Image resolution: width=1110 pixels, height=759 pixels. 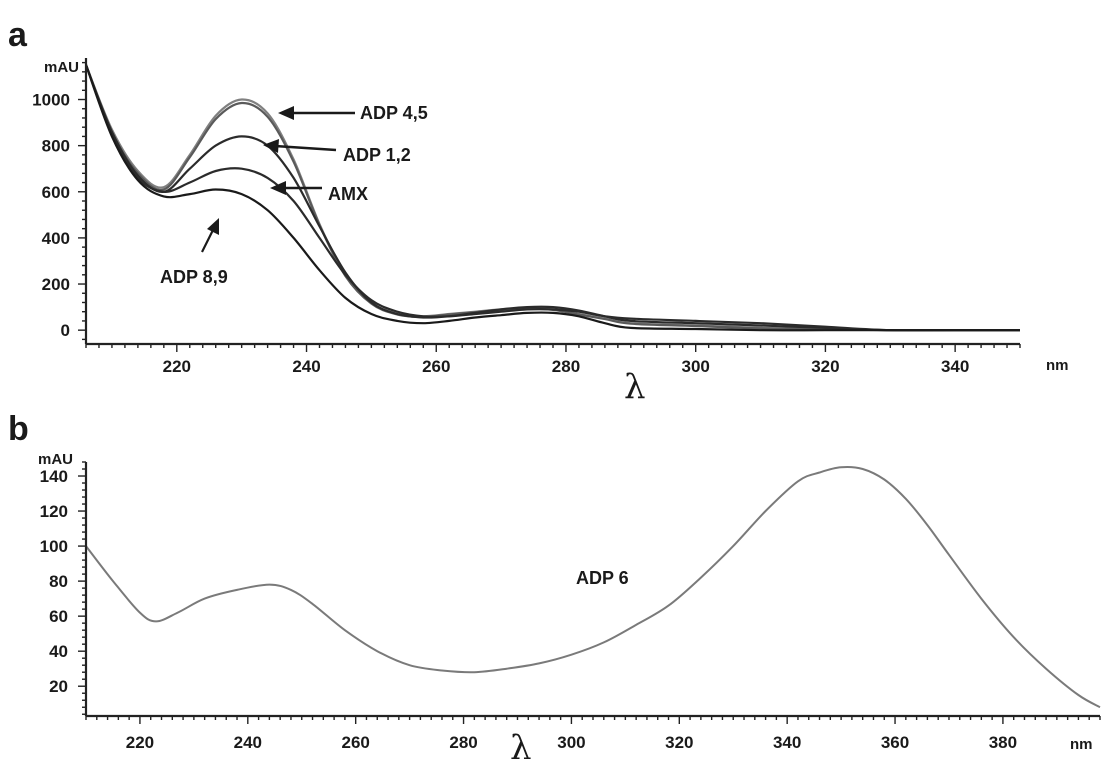 What do you see at coordinates (463, 742) in the screenshot?
I see `panel-b-x-tick-label: 280` at bounding box center [463, 742].